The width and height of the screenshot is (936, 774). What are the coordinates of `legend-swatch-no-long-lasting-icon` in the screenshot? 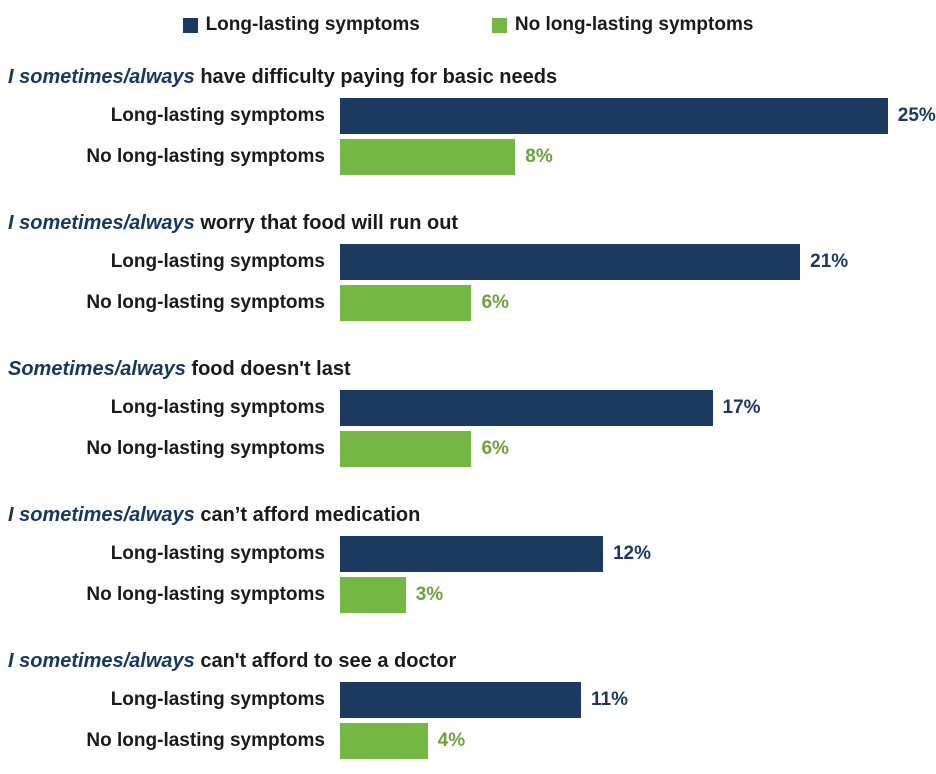 It's located at (499, 25).